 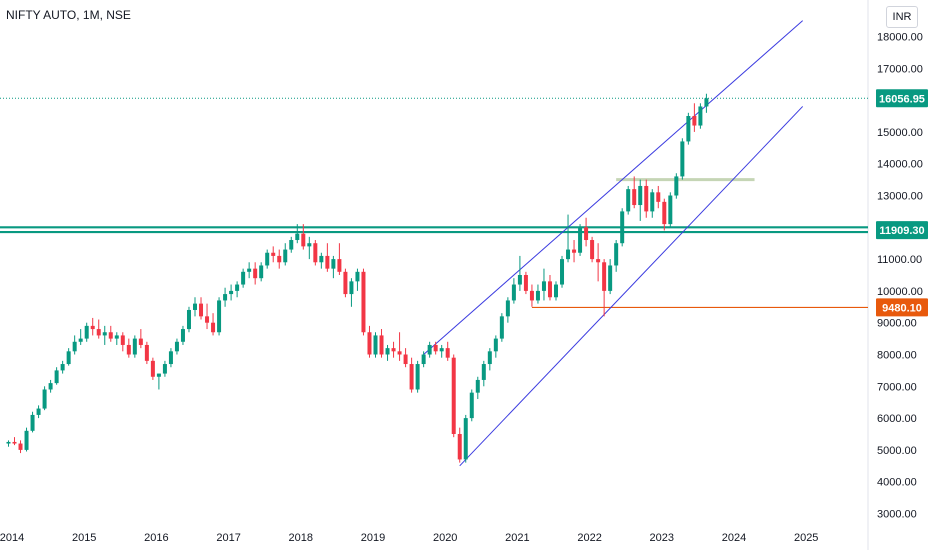 I want to click on x-tick-label: 2023, so click(x=662, y=538).